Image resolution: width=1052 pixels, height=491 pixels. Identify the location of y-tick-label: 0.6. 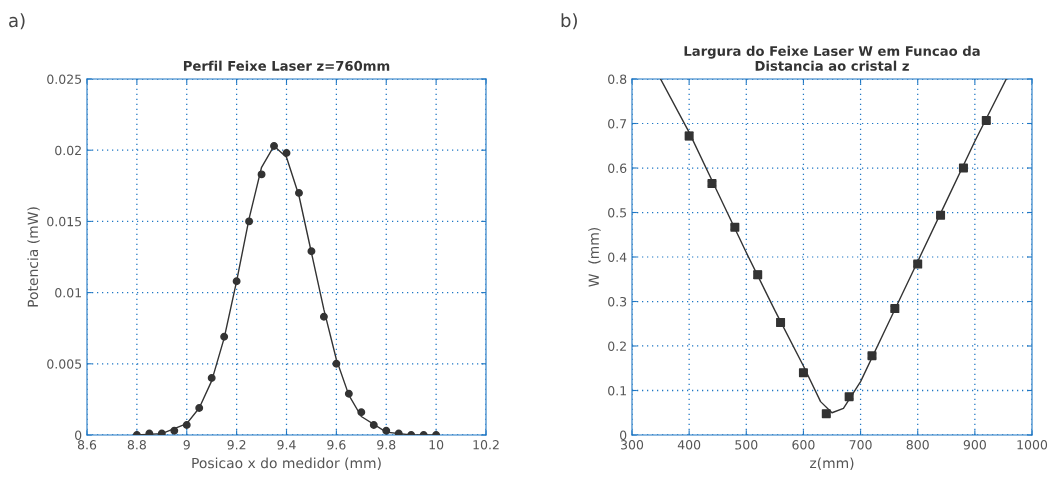
(617, 168).